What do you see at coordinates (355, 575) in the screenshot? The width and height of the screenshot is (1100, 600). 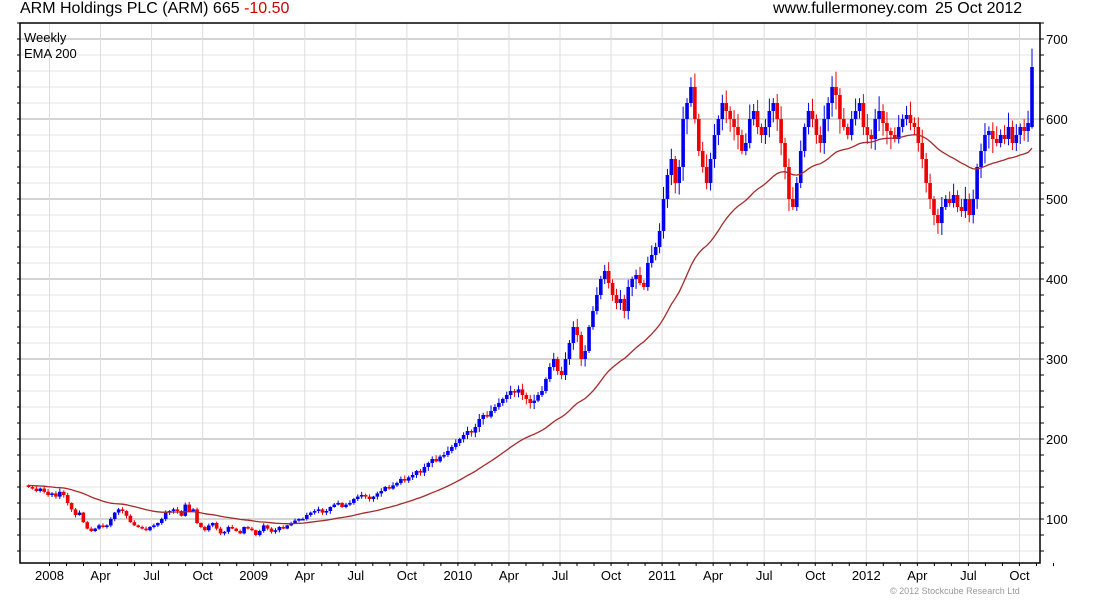 I see `x-tick-label: Jul` at bounding box center [355, 575].